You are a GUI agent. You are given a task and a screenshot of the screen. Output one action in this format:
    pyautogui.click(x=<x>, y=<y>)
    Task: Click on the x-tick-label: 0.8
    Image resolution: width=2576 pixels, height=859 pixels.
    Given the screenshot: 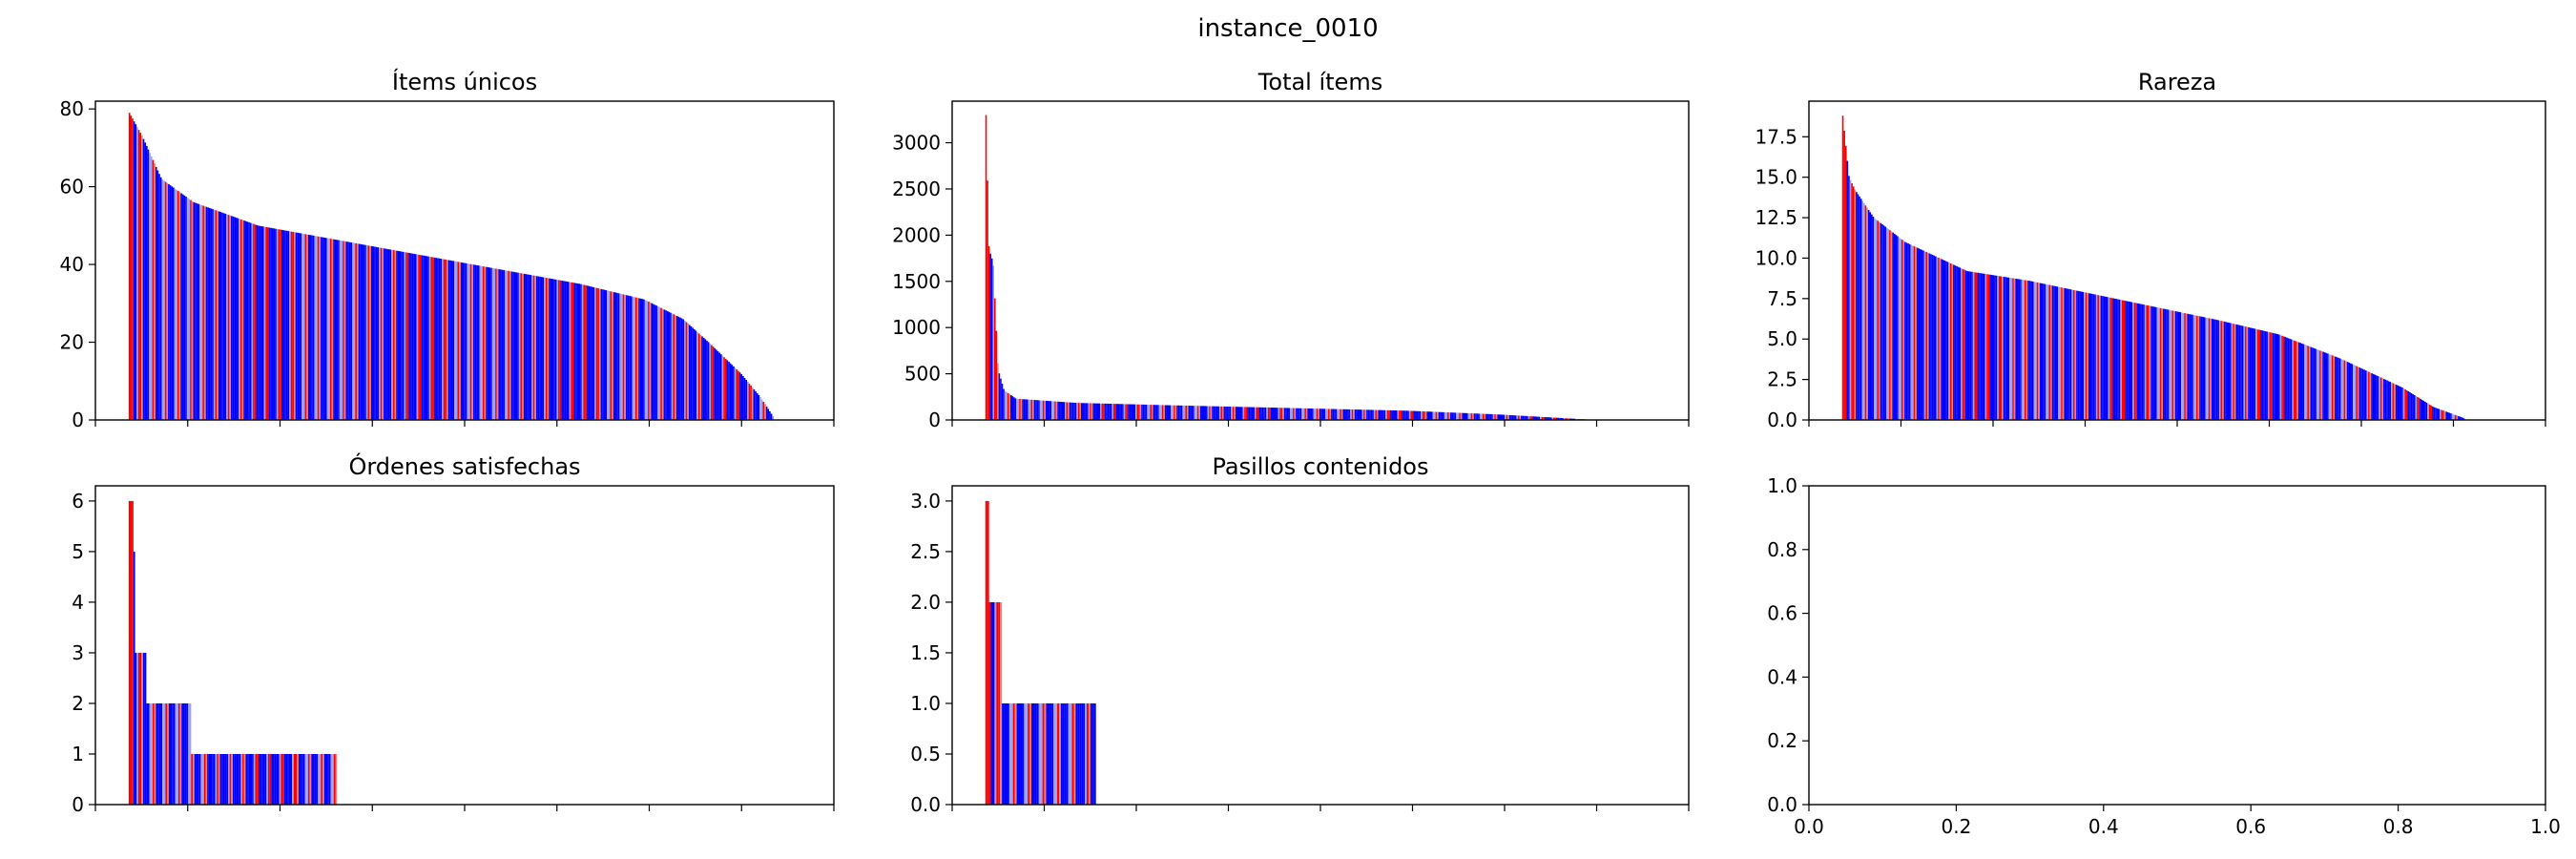 What is the action you would take?
    pyautogui.click(x=2398, y=826)
    